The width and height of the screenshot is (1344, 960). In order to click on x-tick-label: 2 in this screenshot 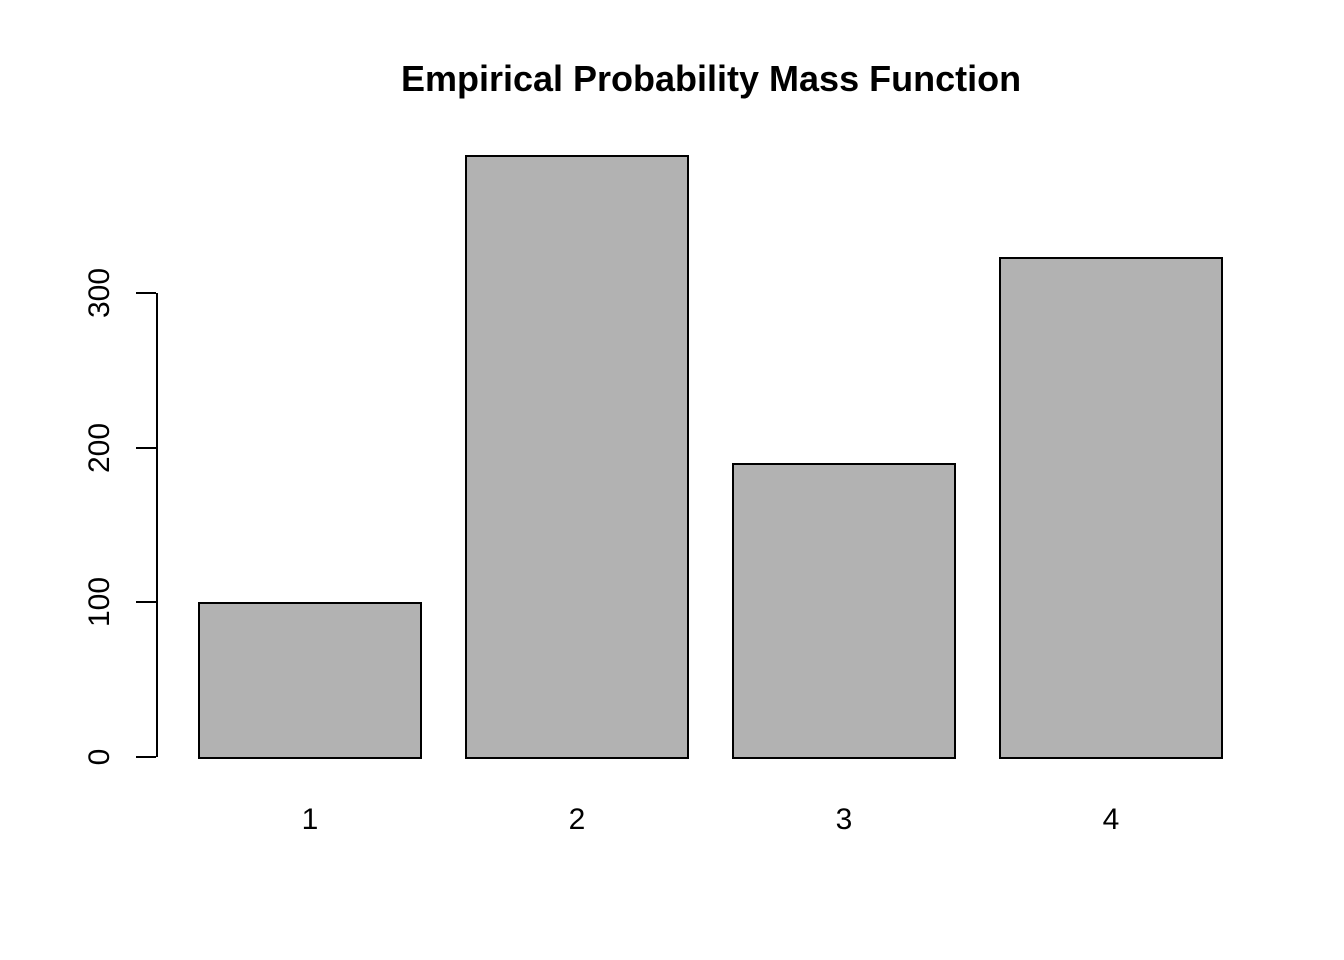, I will do `click(577, 819)`.